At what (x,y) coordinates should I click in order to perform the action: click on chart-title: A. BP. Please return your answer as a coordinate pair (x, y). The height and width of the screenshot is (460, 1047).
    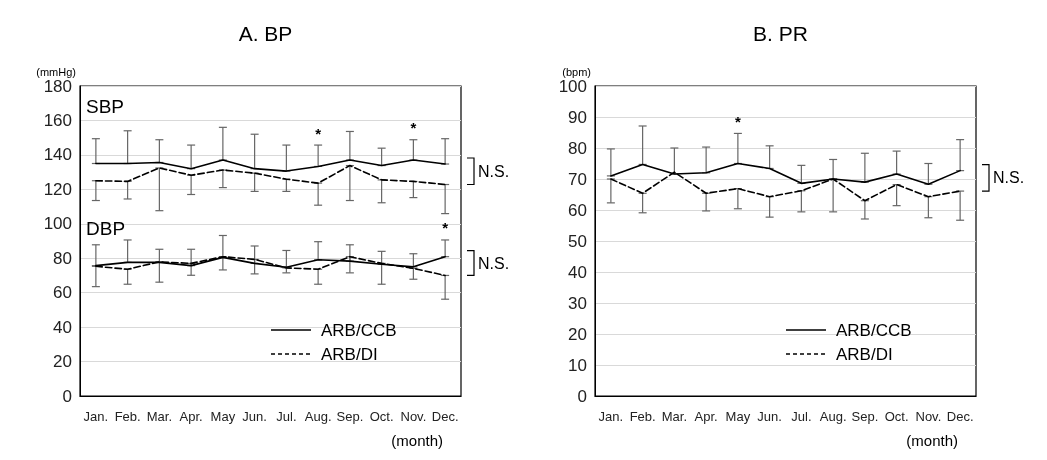
    Looking at the image, I should click on (265, 33).